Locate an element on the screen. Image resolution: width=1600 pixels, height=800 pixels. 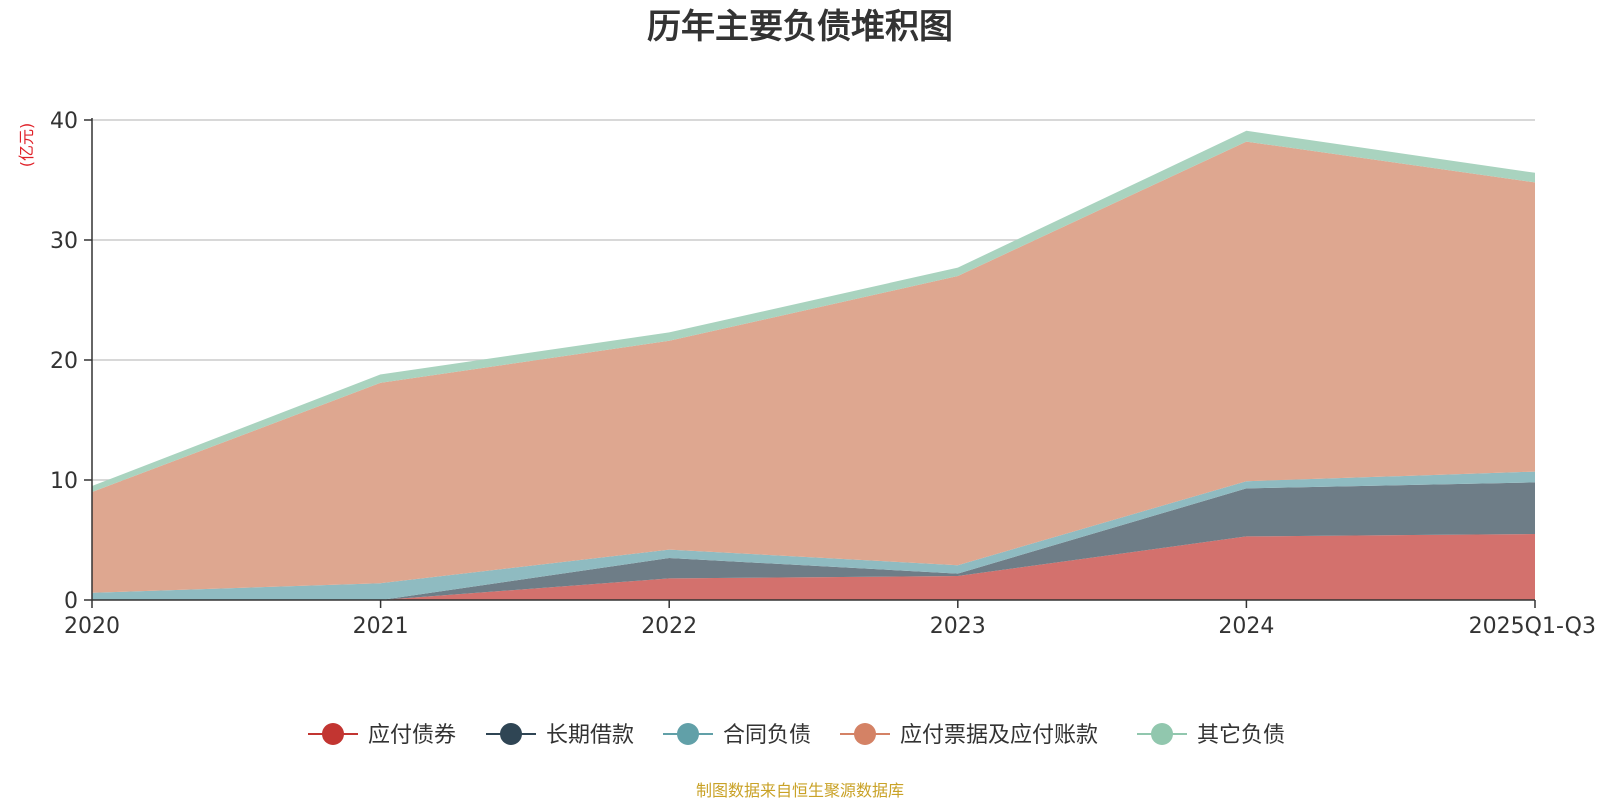
legend-item-1: 应付债券 is located at coordinates (382, 735).